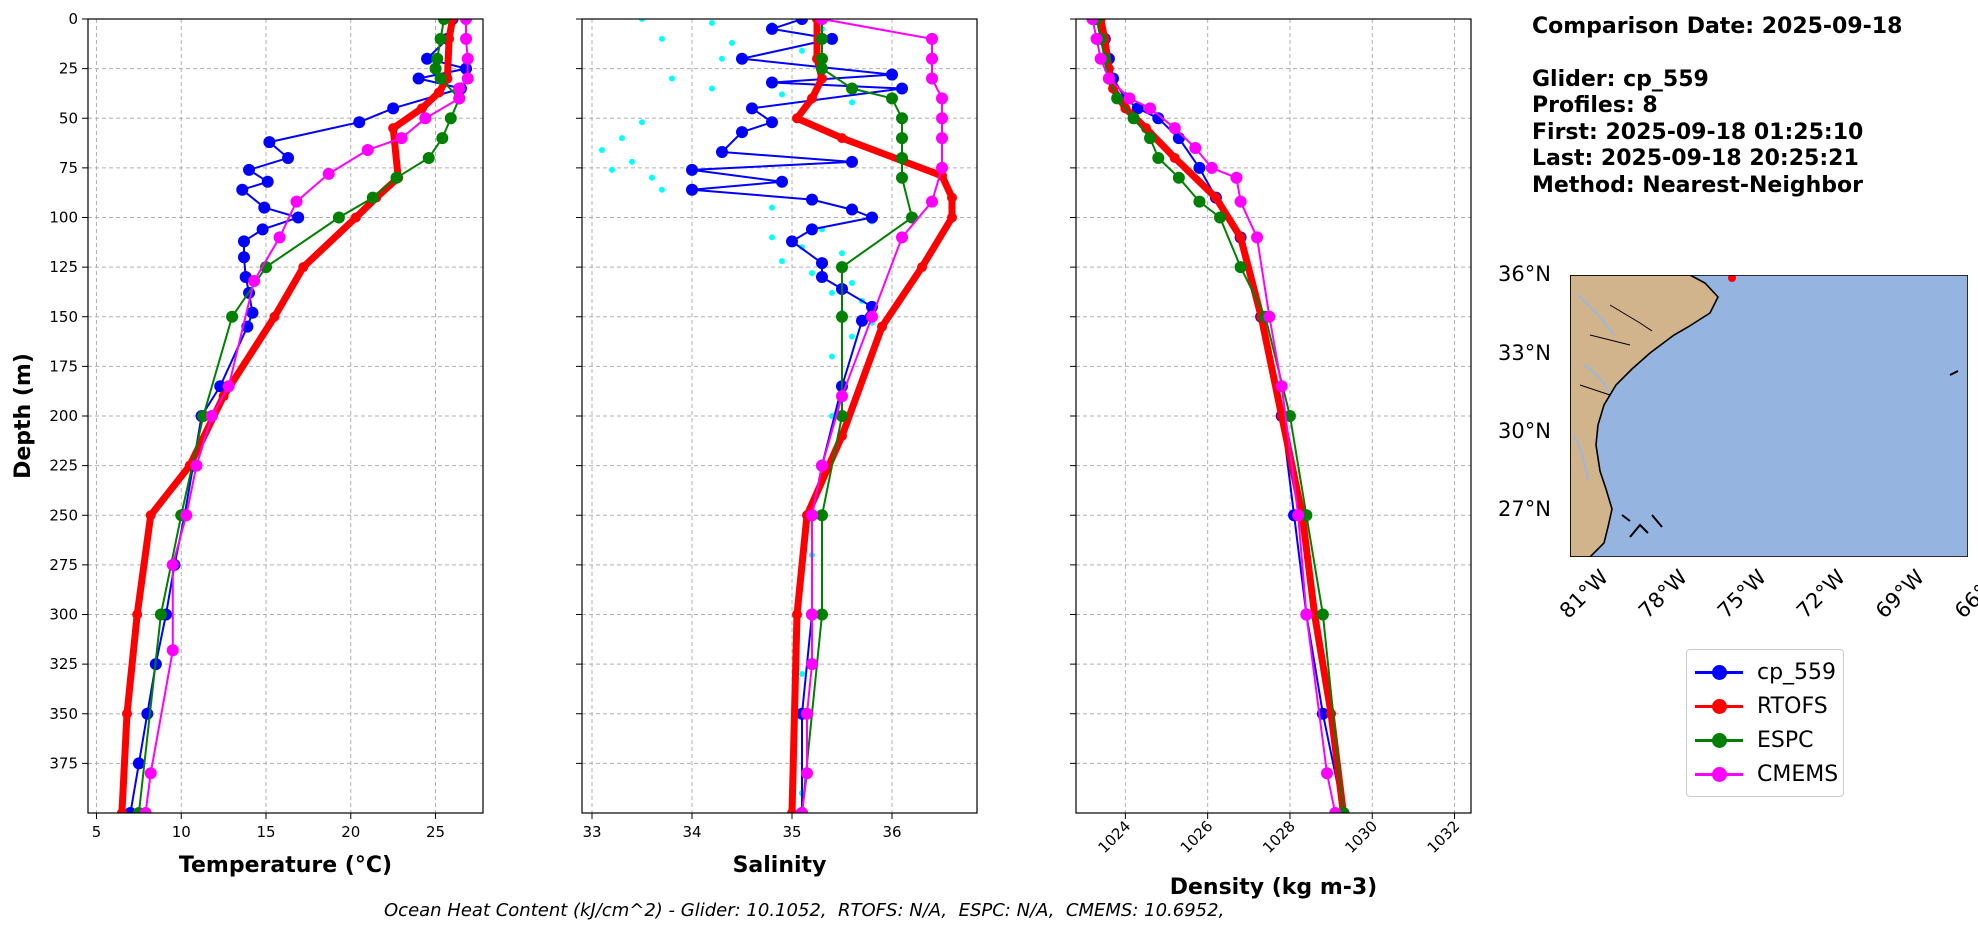 The width and height of the screenshot is (1978, 934). What do you see at coordinates (63, 615) in the screenshot?
I see `y-tick-label: 300` at bounding box center [63, 615].